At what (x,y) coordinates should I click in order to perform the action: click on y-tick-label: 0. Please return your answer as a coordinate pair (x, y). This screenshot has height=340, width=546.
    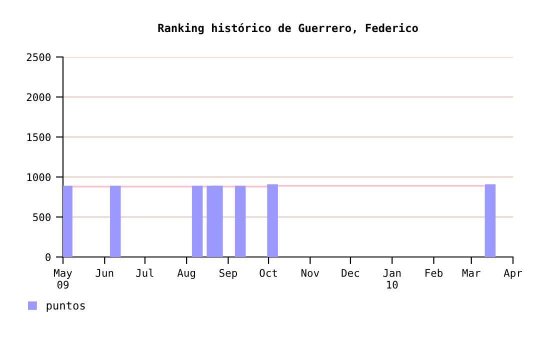
    Looking at the image, I should click on (48, 257).